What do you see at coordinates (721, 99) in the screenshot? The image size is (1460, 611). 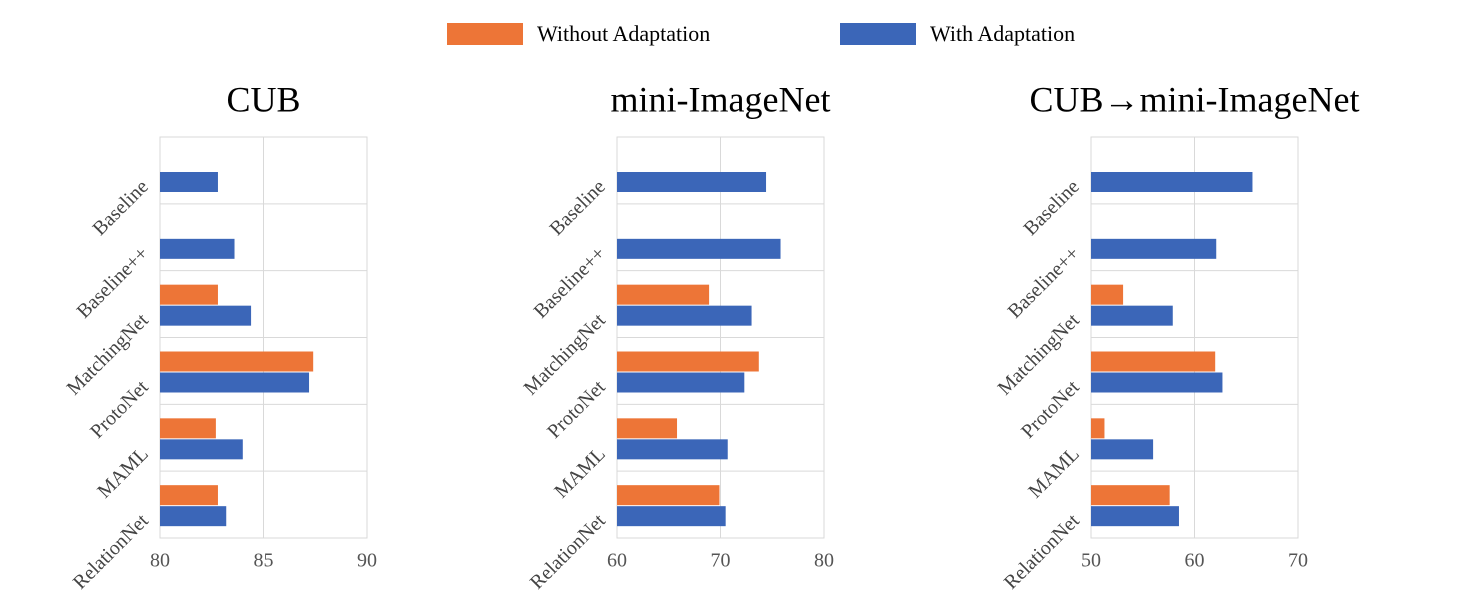 I see `chart-title: mini-ImageNet` at bounding box center [721, 99].